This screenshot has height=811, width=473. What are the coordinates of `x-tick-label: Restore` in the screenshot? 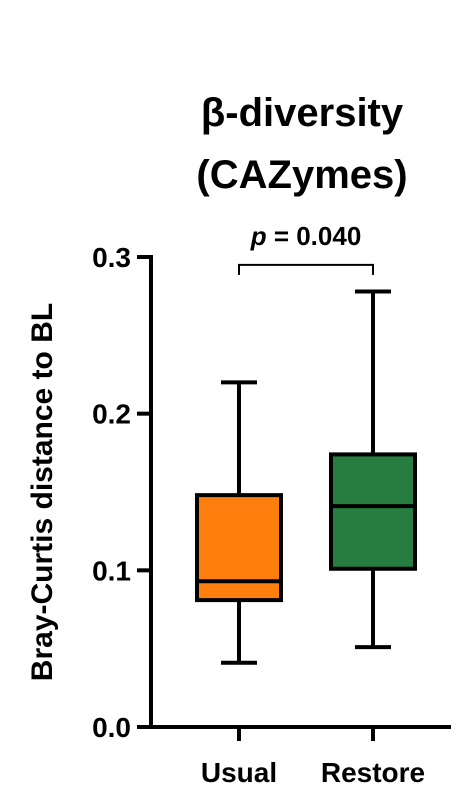 It's located at (373, 772).